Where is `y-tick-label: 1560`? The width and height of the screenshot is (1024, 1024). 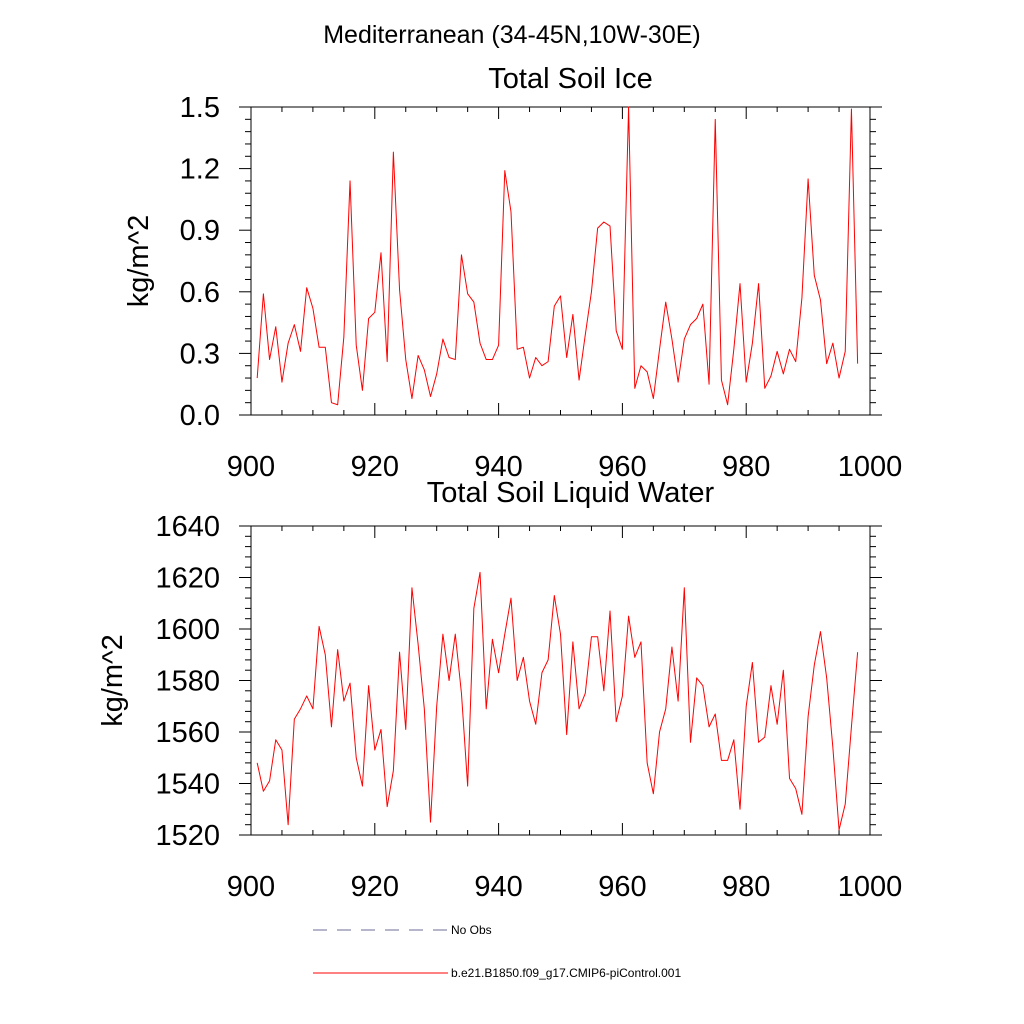 y-tick-label: 1560 is located at coordinates (187, 733).